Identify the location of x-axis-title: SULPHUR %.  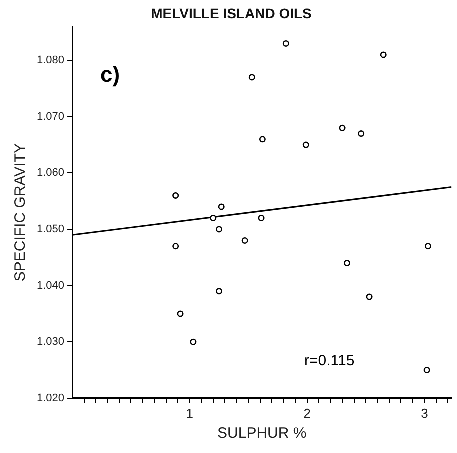
(262, 433).